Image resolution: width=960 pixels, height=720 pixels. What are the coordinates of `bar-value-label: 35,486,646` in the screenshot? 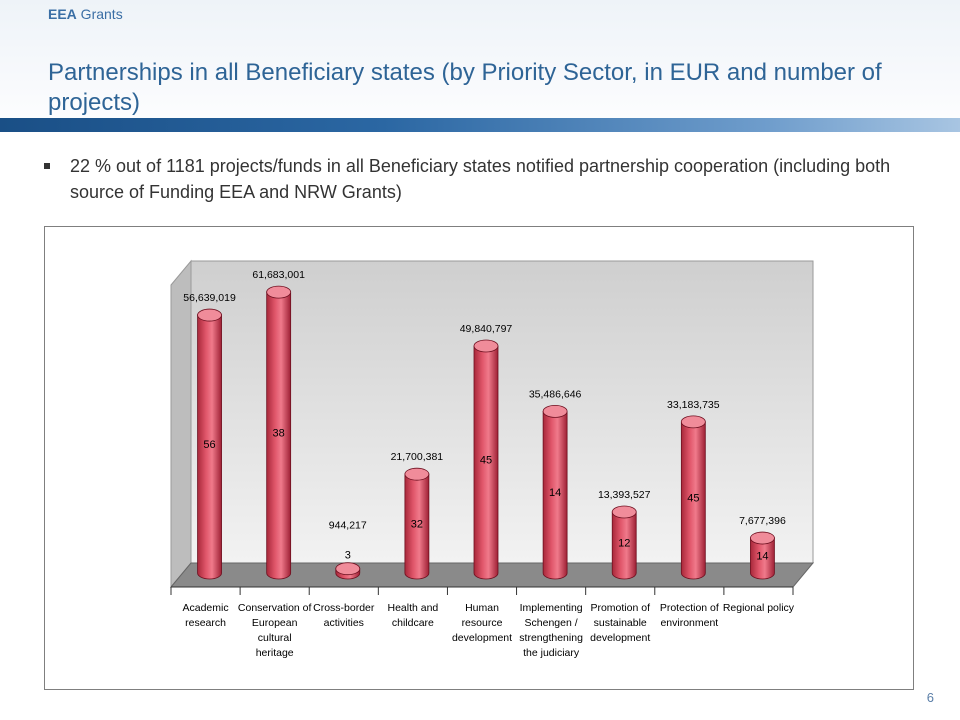 It's located at (555, 394).